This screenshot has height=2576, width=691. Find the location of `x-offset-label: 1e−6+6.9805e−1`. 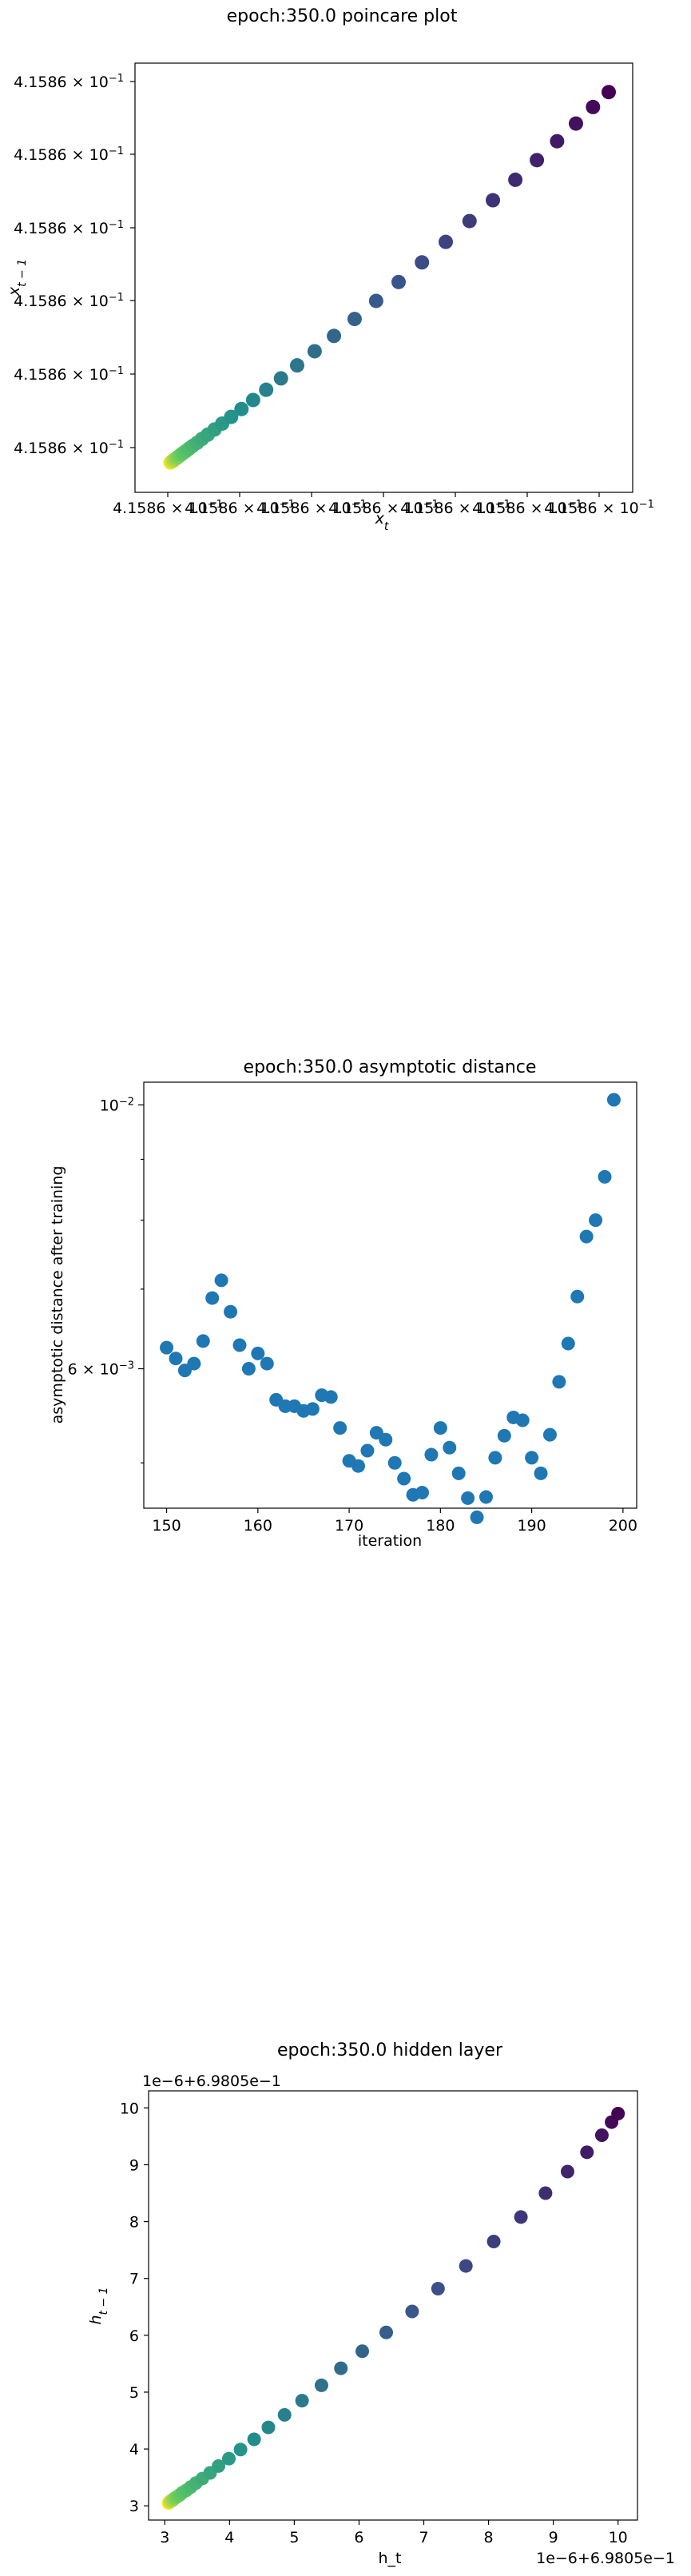

x-offset-label: 1e−6+6.9805e−1 is located at coordinates (605, 2558).